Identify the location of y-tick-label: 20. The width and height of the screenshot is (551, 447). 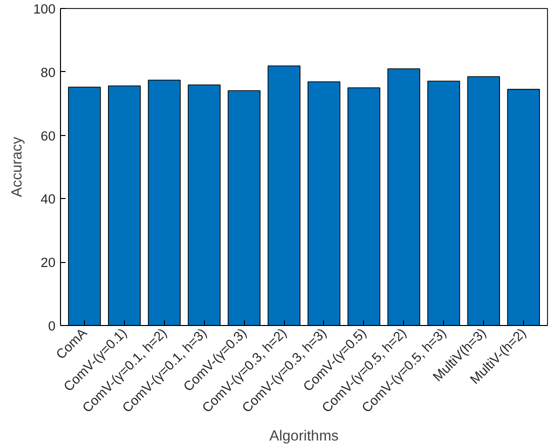
(48, 262).